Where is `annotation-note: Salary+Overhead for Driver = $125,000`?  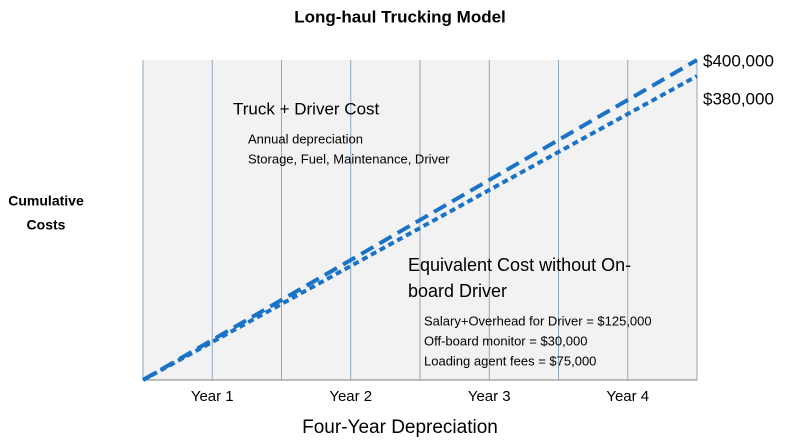
annotation-note: Salary+Overhead for Driver = $125,000 is located at coordinates (538, 320).